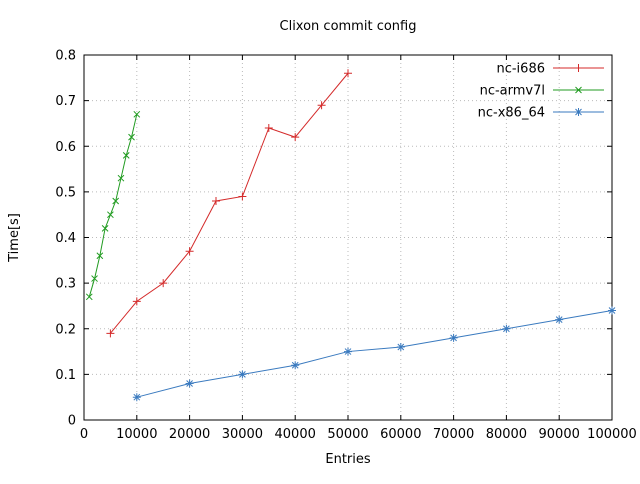  What do you see at coordinates (348, 26) in the screenshot?
I see `chart-title: Clixon commit config` at bounding box center [348, 26].